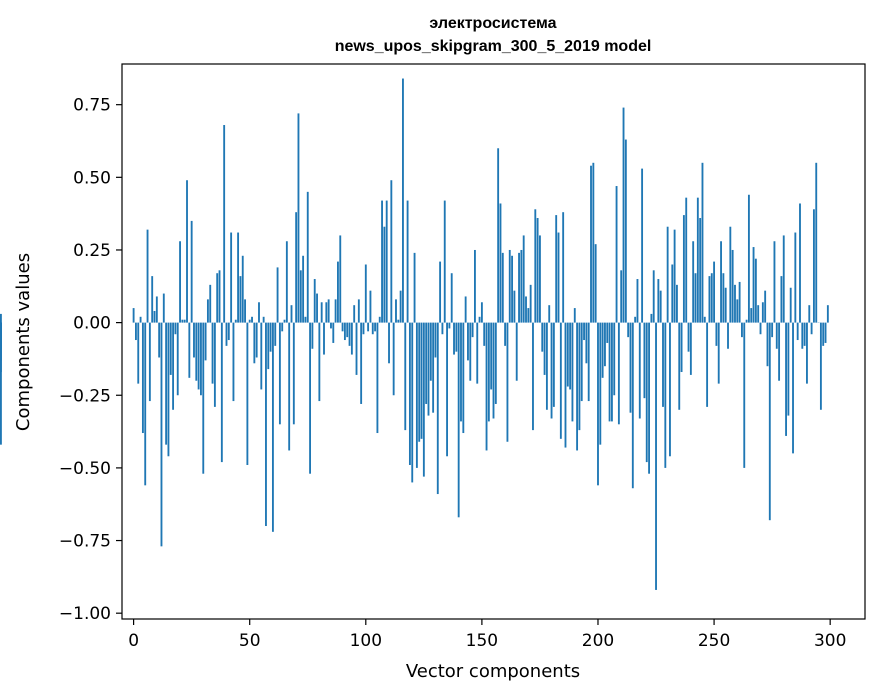  I want to click on y-axis-label: Components values, so click(23, 342).